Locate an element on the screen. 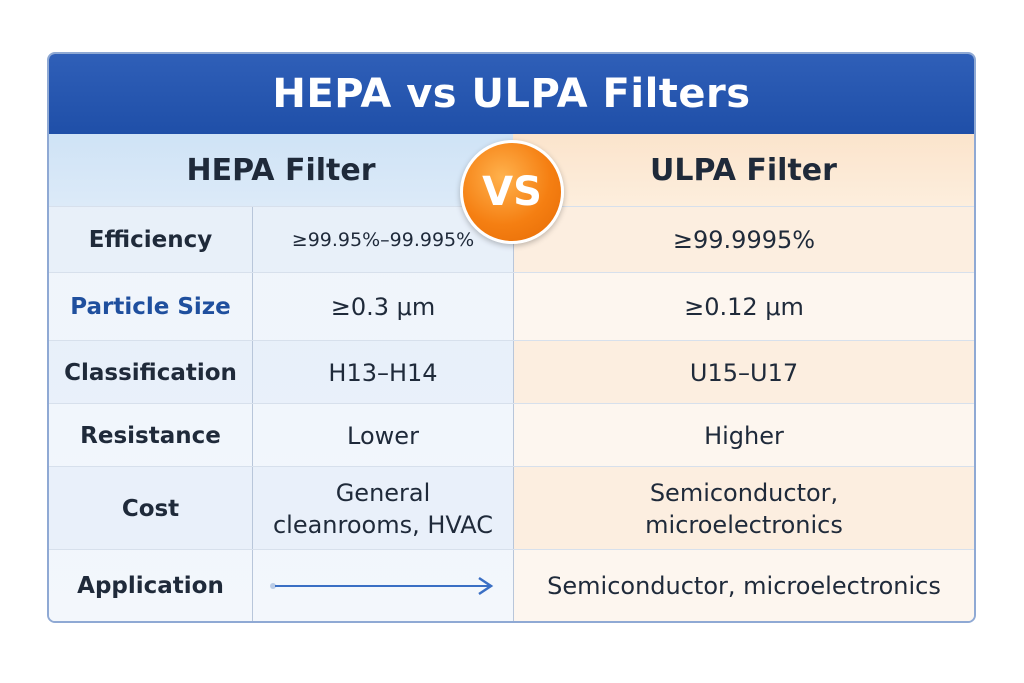  row-label: Particle Size is located at coordinates (150, 307).